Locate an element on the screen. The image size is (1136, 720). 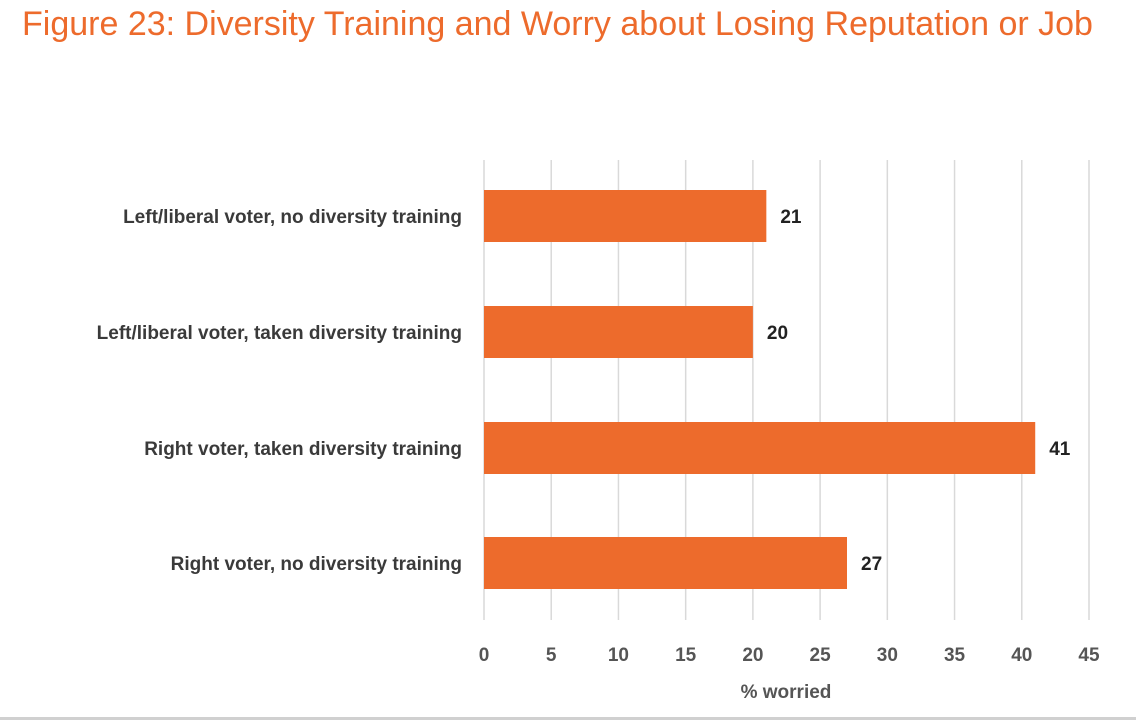
x-tick-label: 5 is located at coordinates (551, 655).